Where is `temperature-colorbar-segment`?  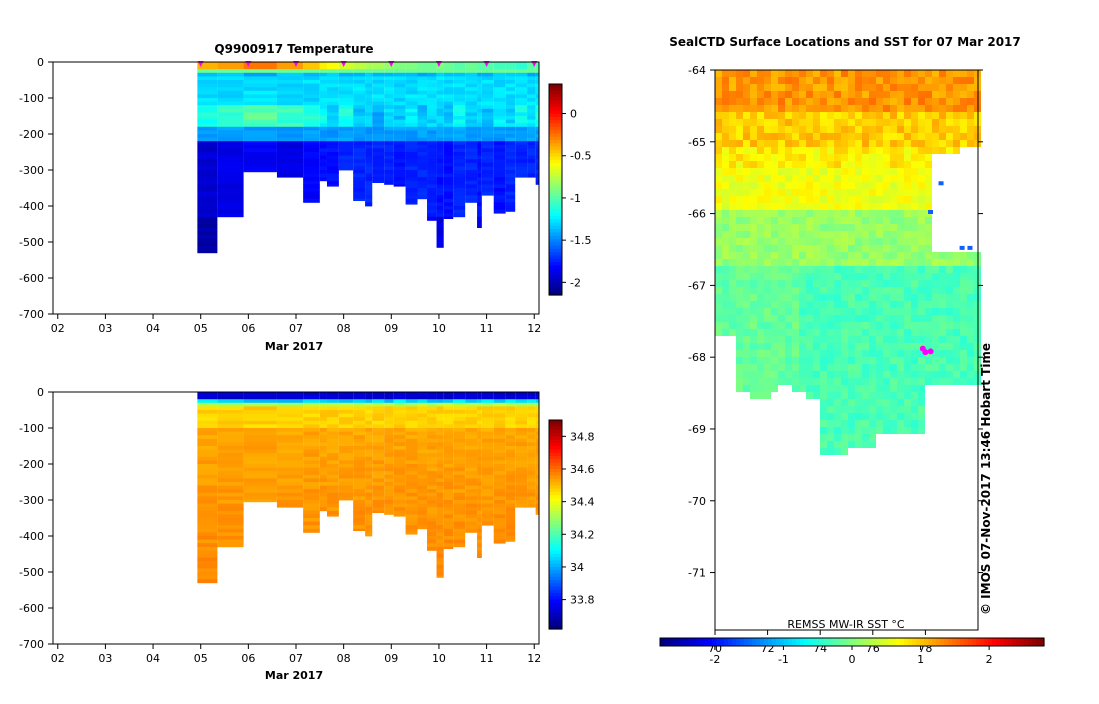 temperature-colorbar-segment is located at coordinates (555, 171).